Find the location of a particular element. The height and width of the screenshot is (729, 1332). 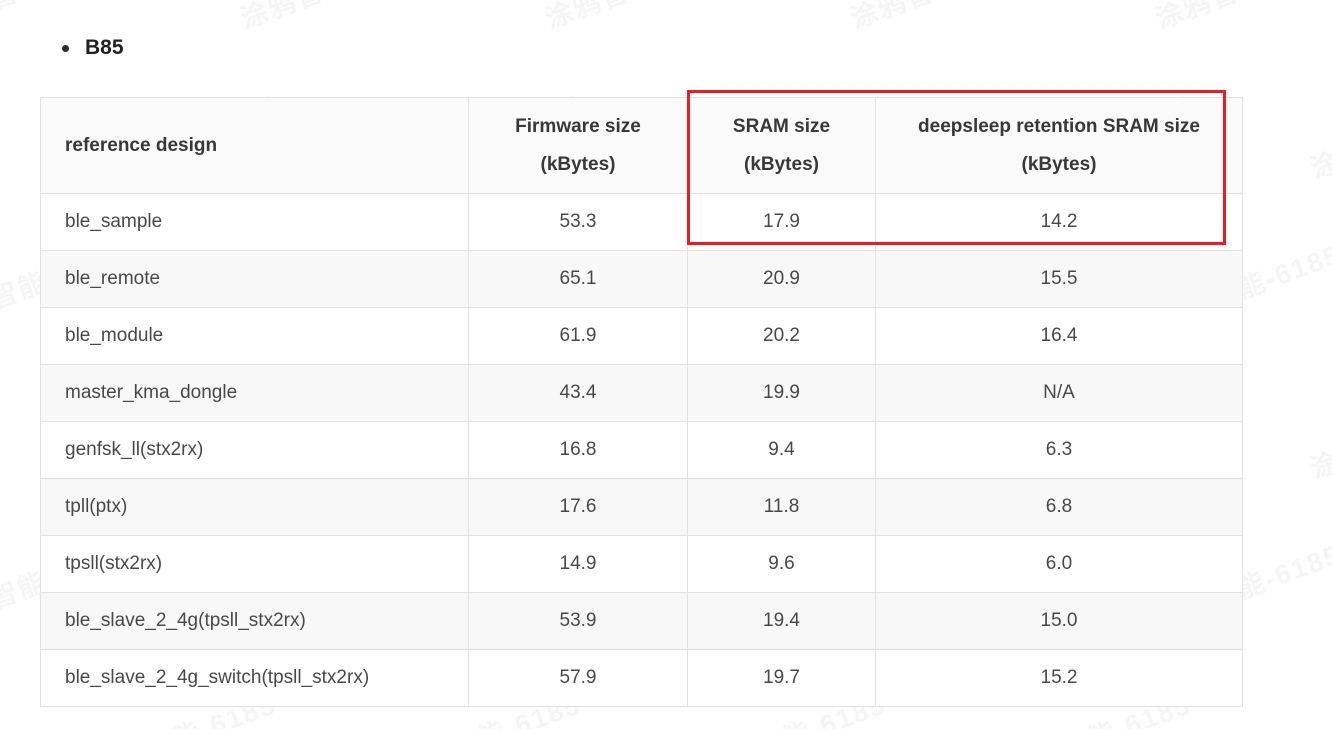

cell-reference-design: ble_sample is located at coordinates (254, 222).